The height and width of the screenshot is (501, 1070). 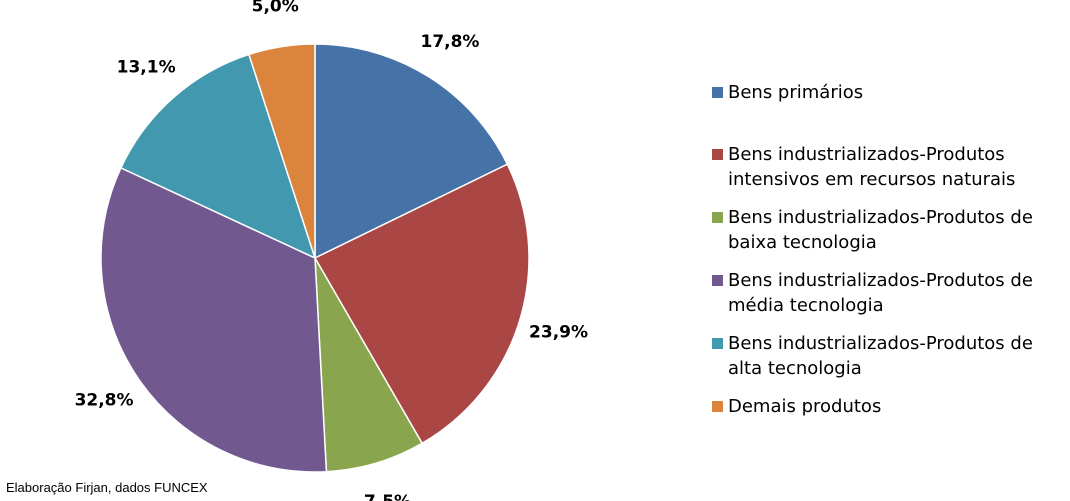 What do you see at coordinates (796, 92) in the screenshot?
I see `legend-label: Bens primários` at bounding box center [796, 92].